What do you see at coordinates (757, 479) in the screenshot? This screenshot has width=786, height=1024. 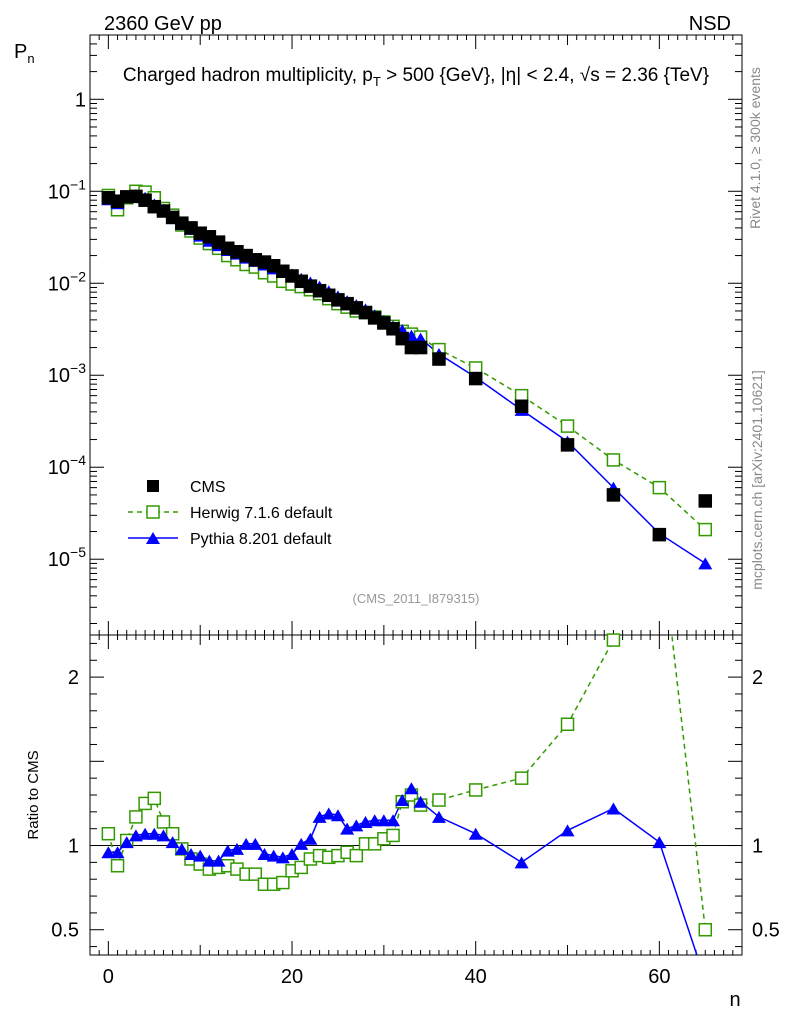 I see `side-label-mcplots: mcplots.cern.ch [arXiv:2401.10621]` at bounding box center [757, 479].